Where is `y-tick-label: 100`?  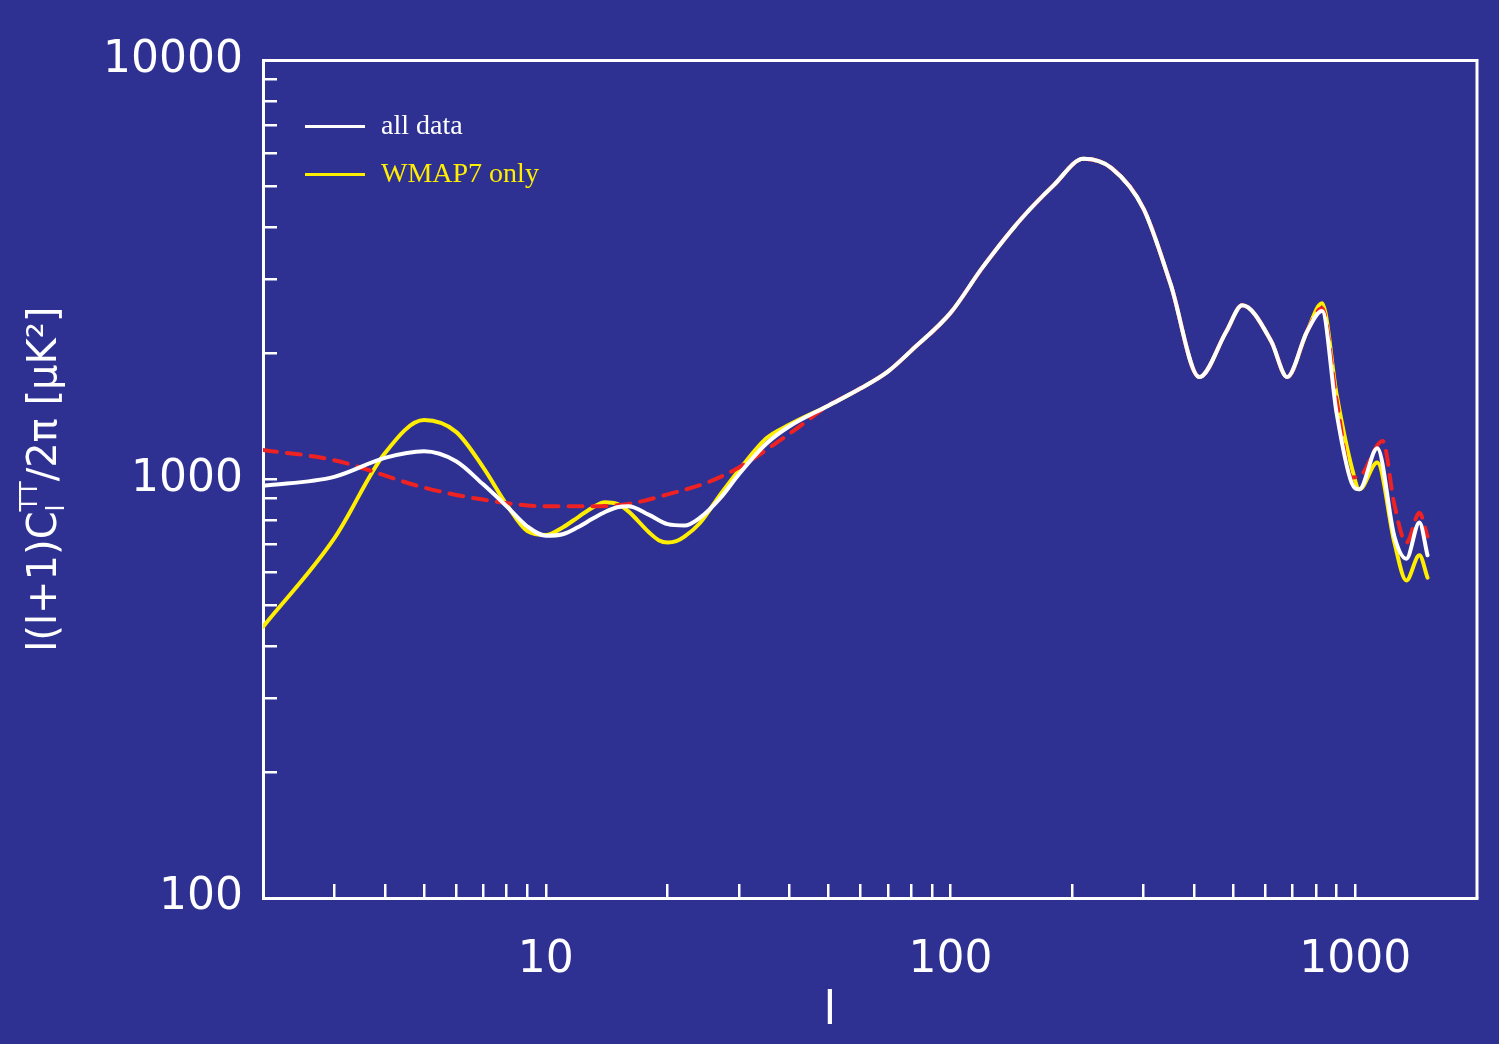
y-tick-label: 100 is located at coordinates (201, 894).